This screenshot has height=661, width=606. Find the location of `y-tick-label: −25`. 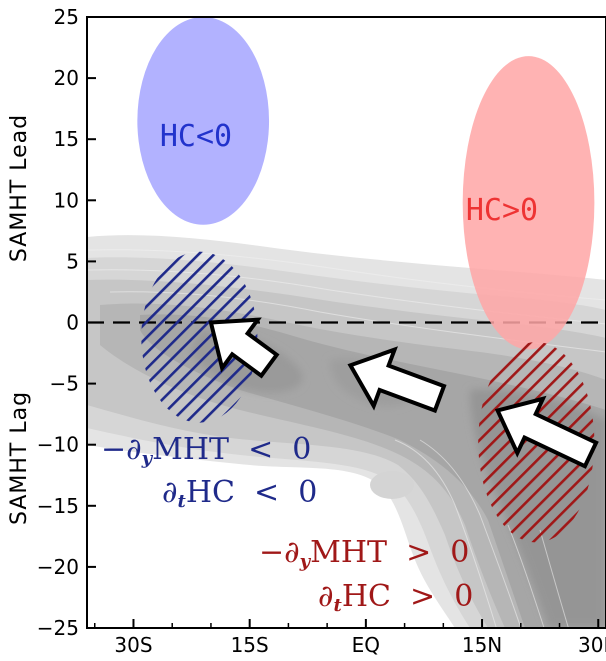

y-tick-label: −25 is located at coordinates (58, 628).